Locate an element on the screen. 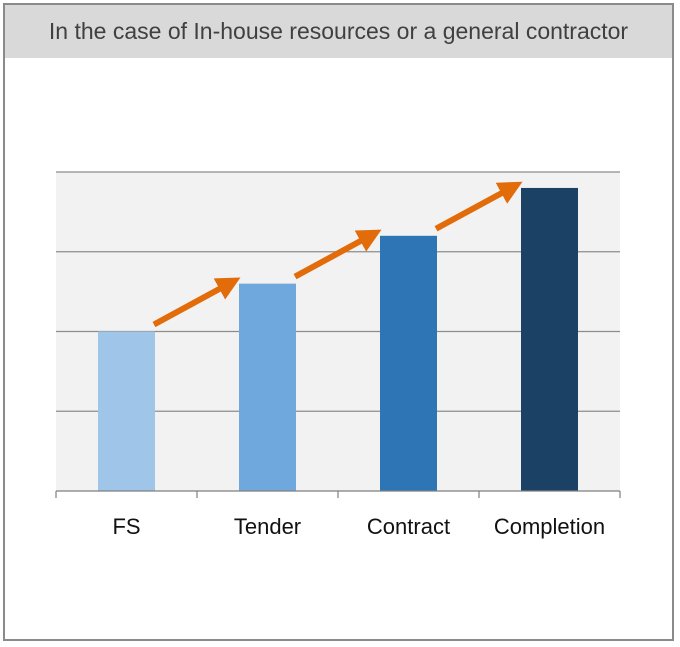 The width and height of the screenshot is (680, 647). trend-arrows is located at coordinates (337, 254).